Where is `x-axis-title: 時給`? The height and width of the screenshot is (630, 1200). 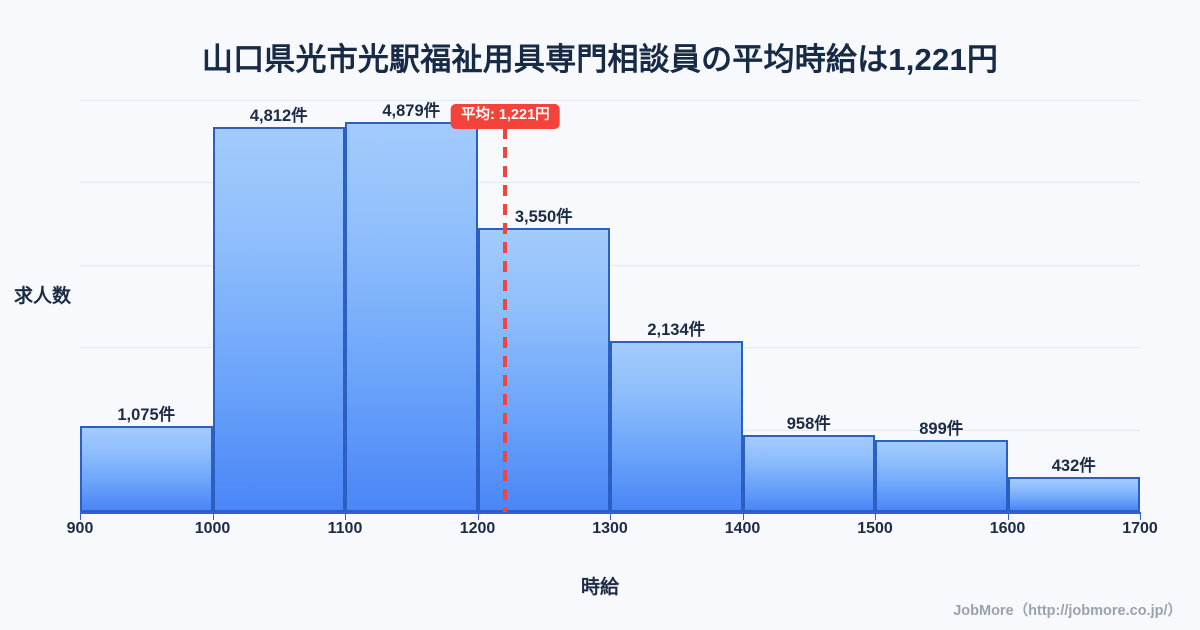 x-axis-title: 時給 is located at coordinates (599, 587).